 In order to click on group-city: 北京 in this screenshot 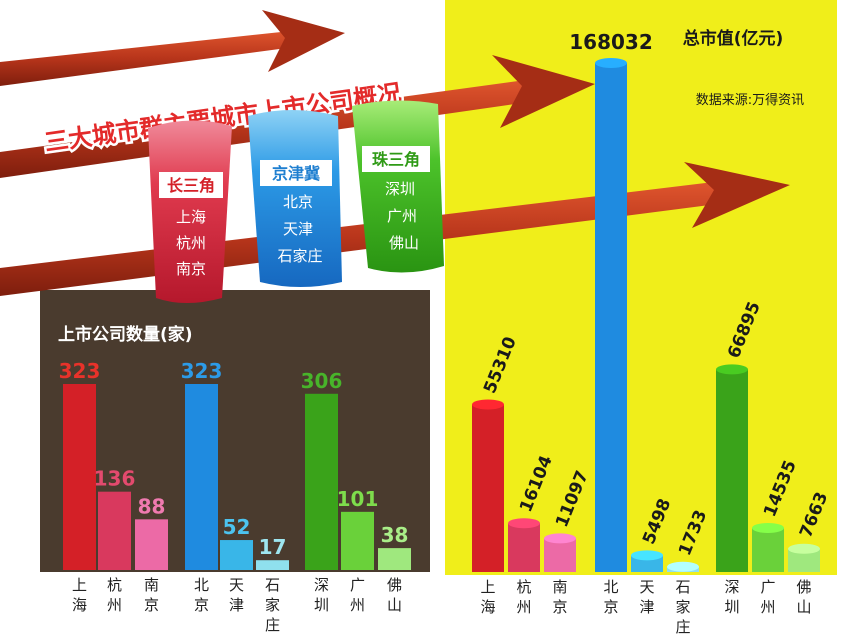, I will do `click(298, 202)`.